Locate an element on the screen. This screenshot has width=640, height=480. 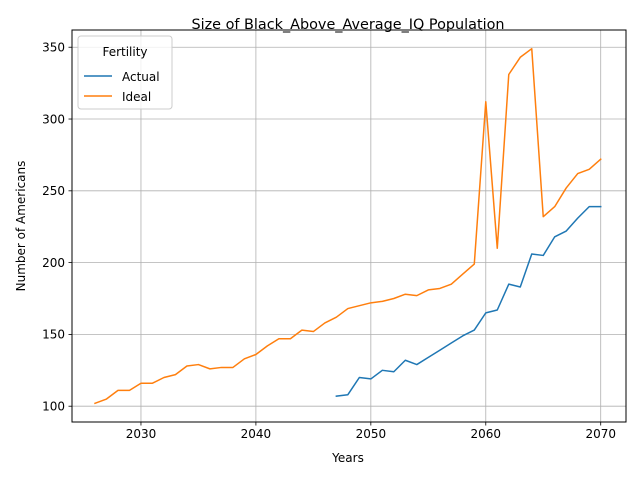
x-tick-label: 2060 is located at coordinates (486, 434).